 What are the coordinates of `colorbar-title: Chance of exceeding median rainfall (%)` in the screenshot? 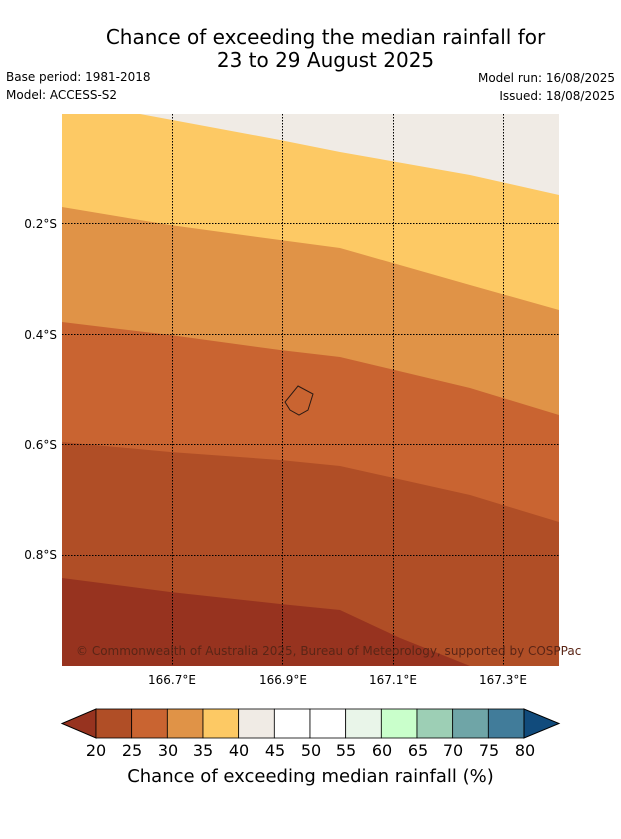 It's located at (310, 776).